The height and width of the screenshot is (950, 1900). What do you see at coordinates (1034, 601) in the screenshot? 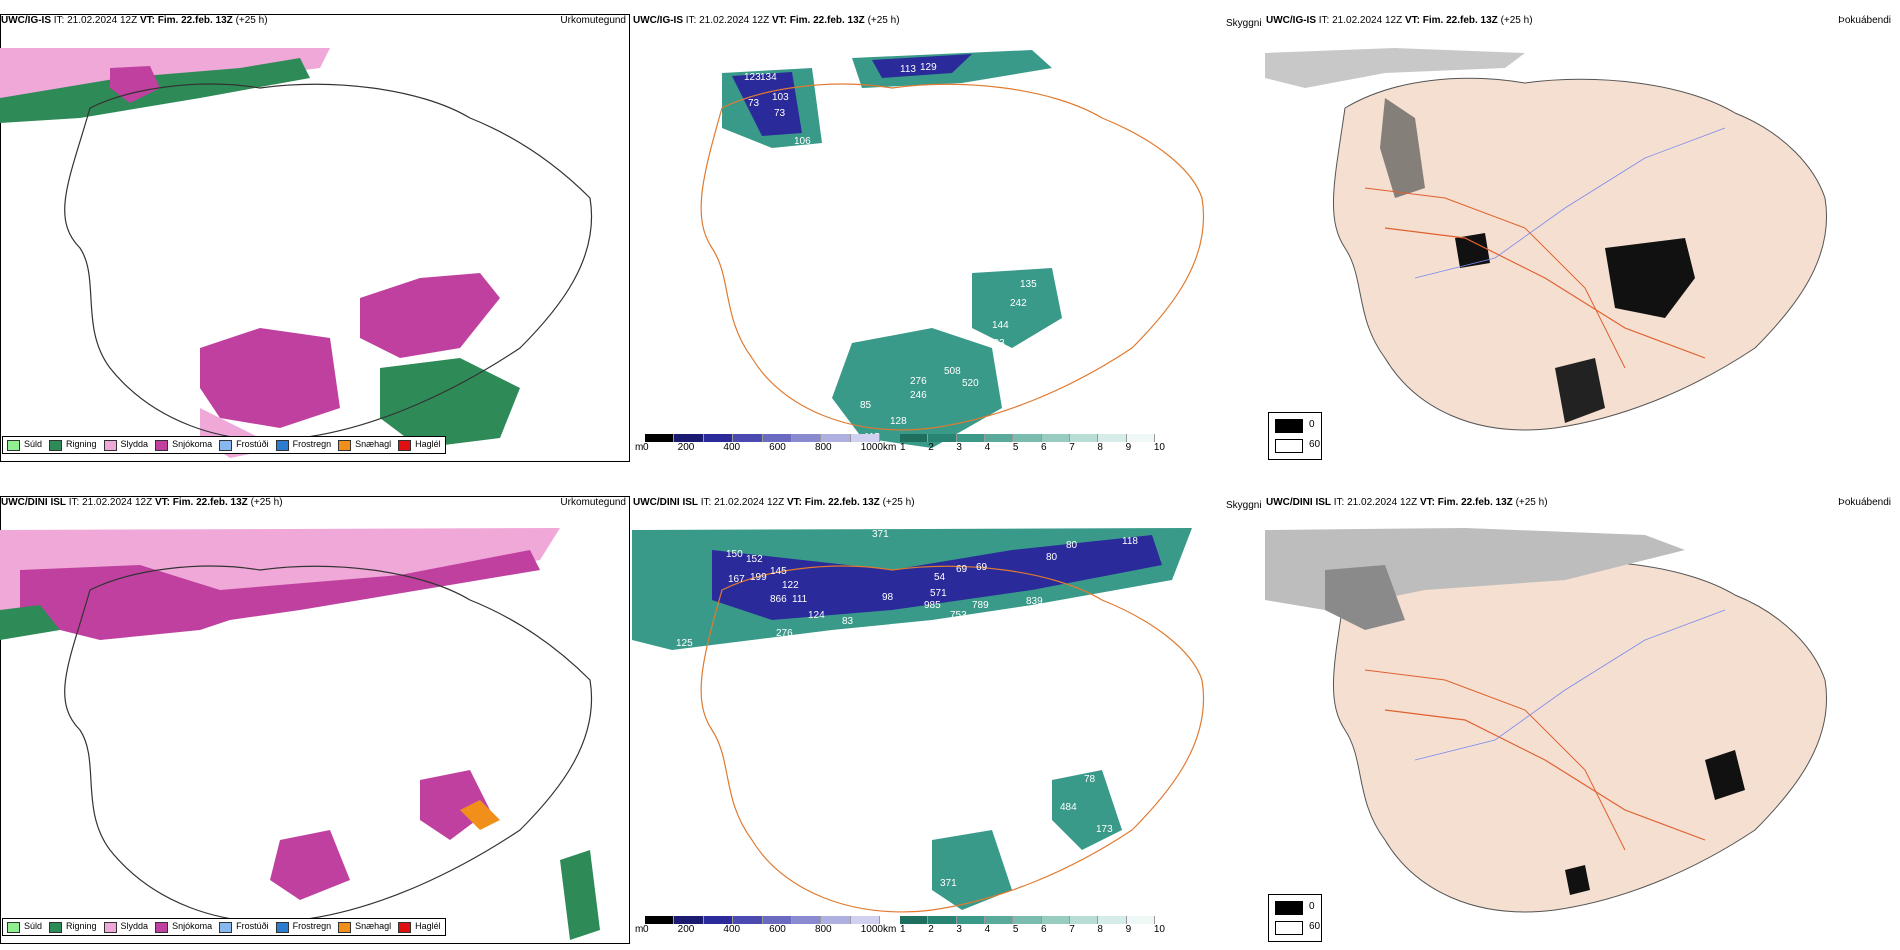
I see `value-label: 839` at bounding box center [1034, 601].